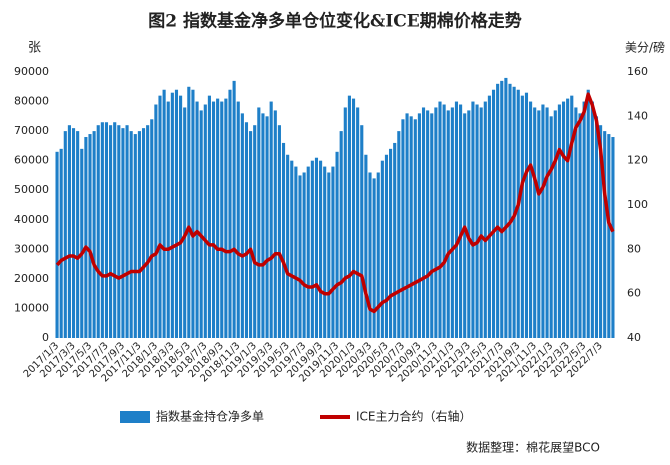 This screenshot has height=465, width=670. I want to click on y-tick-label: 50000, so click(31, 189).